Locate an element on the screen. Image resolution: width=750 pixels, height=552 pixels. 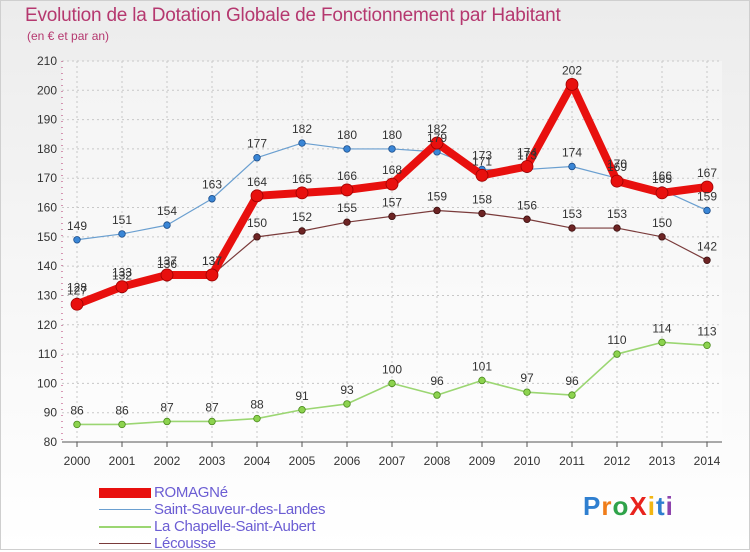
proxiti-logo: ProXiti is located at coordinates (628, 506).